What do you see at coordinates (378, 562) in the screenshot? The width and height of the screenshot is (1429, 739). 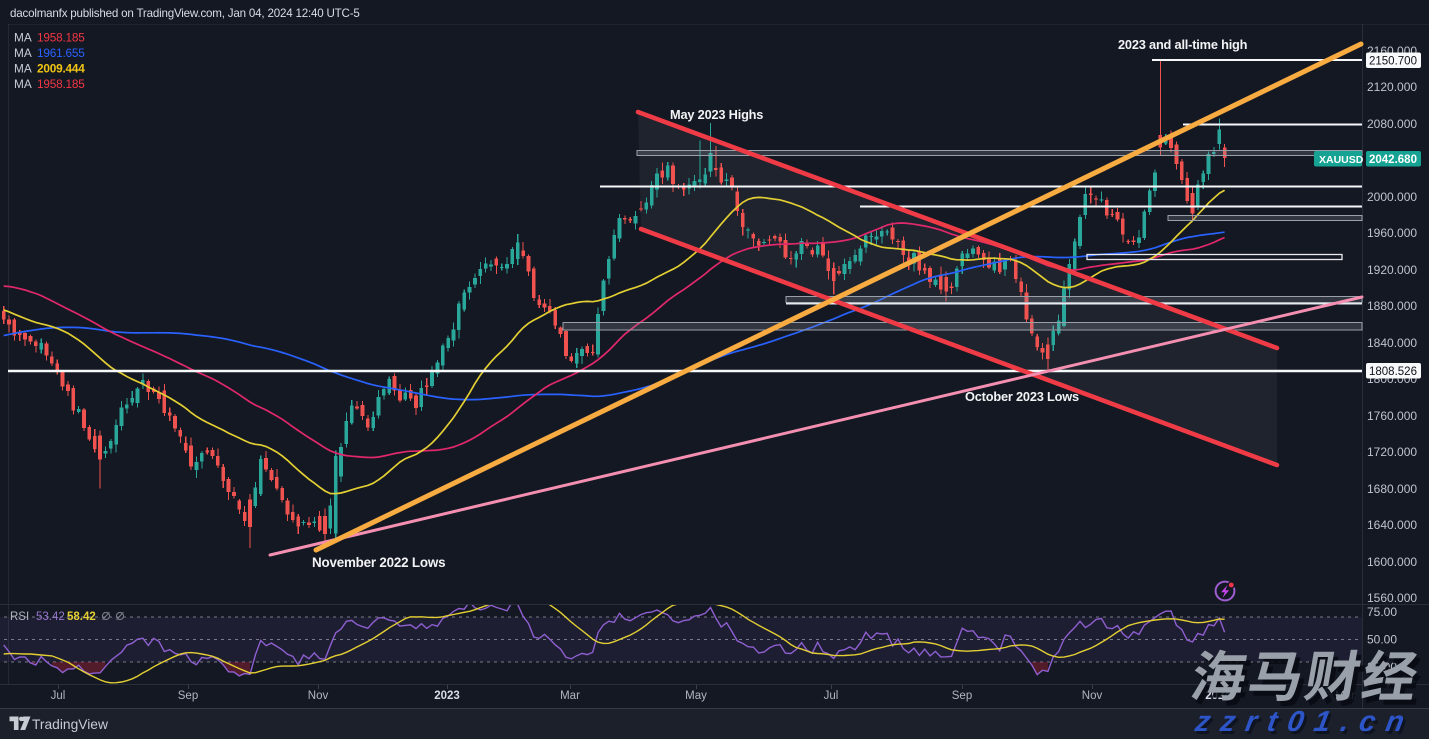 I see `svg-text: November 2022 Lows` at bounding box center [378, 562].